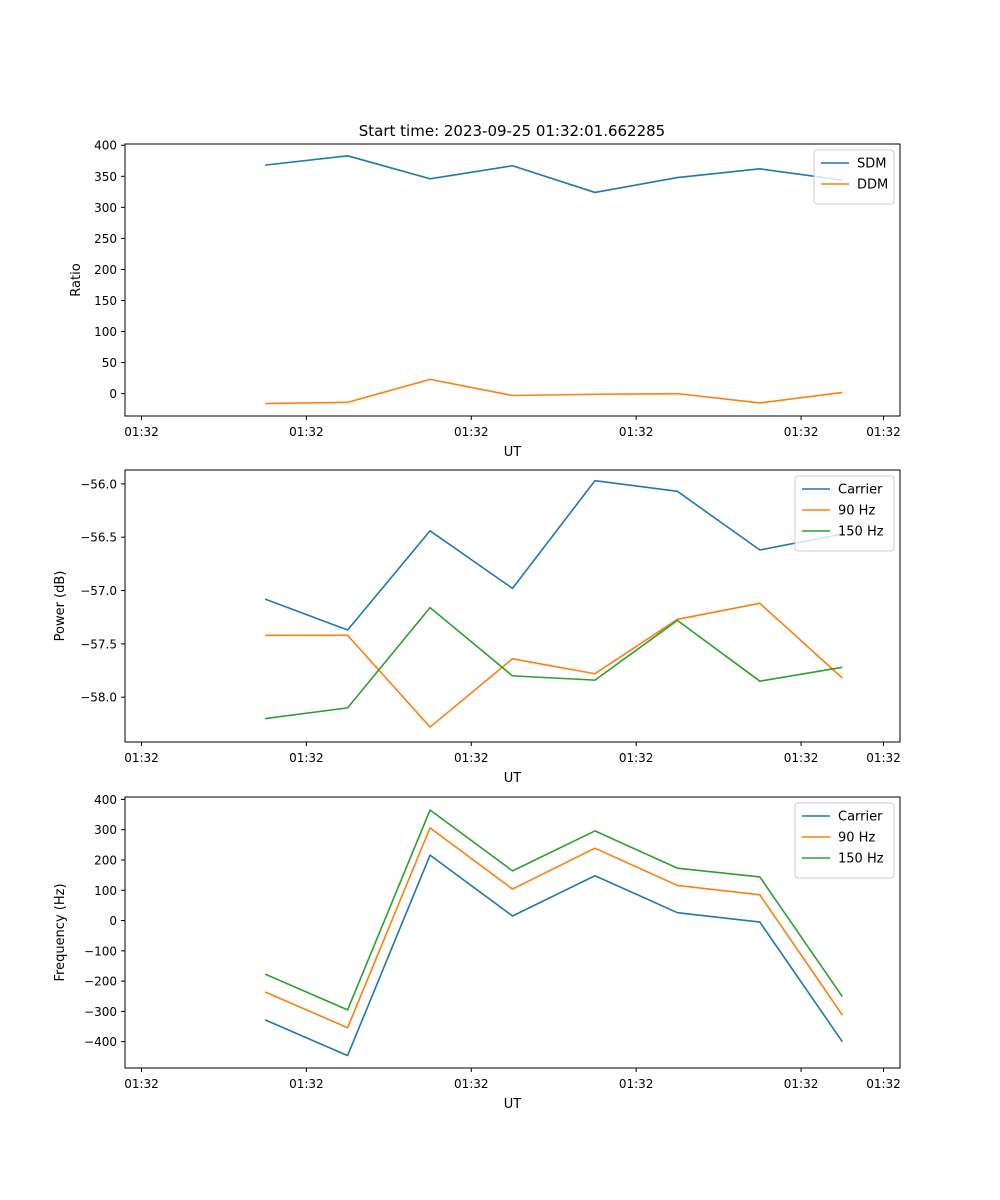  I want to click on y-tick-label: −57.5, so click(98, 644).